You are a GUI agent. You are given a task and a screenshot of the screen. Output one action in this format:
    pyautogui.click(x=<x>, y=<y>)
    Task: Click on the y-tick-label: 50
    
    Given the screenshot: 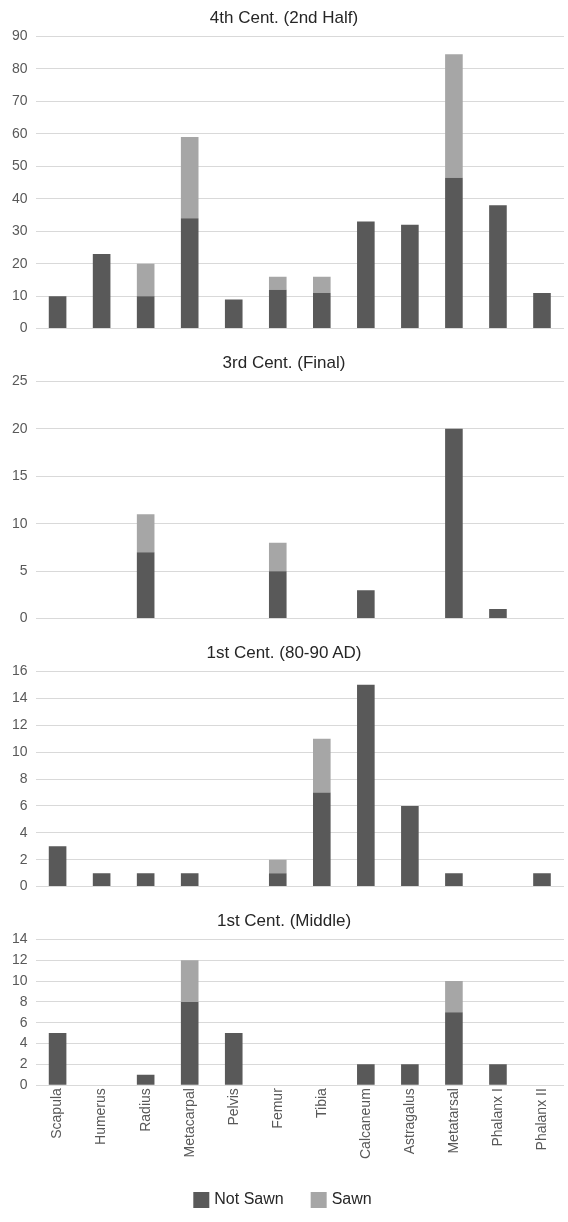 What is the action you would take?
    pyautogui.click(x=19, y=165)
    